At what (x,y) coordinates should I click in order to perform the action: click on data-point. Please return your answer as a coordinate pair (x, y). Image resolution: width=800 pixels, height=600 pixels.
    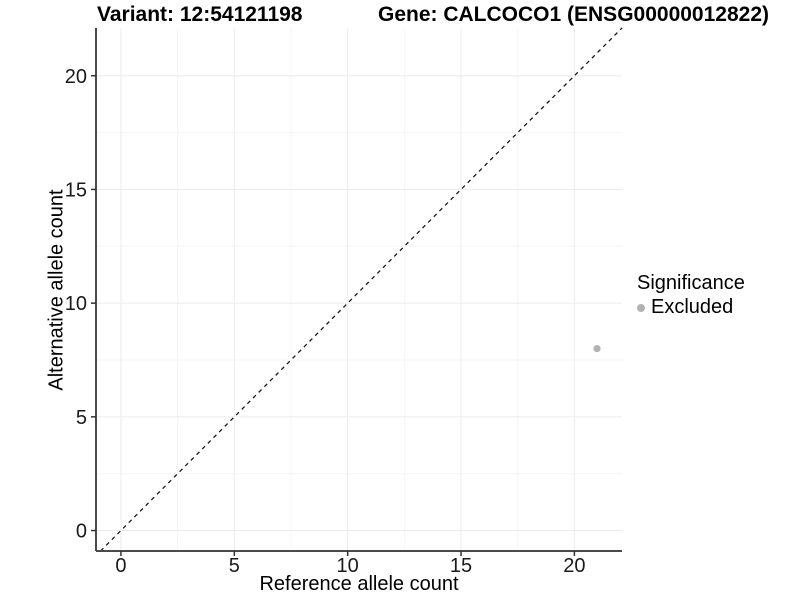
    Looking at the image, I should click on (597, 349).